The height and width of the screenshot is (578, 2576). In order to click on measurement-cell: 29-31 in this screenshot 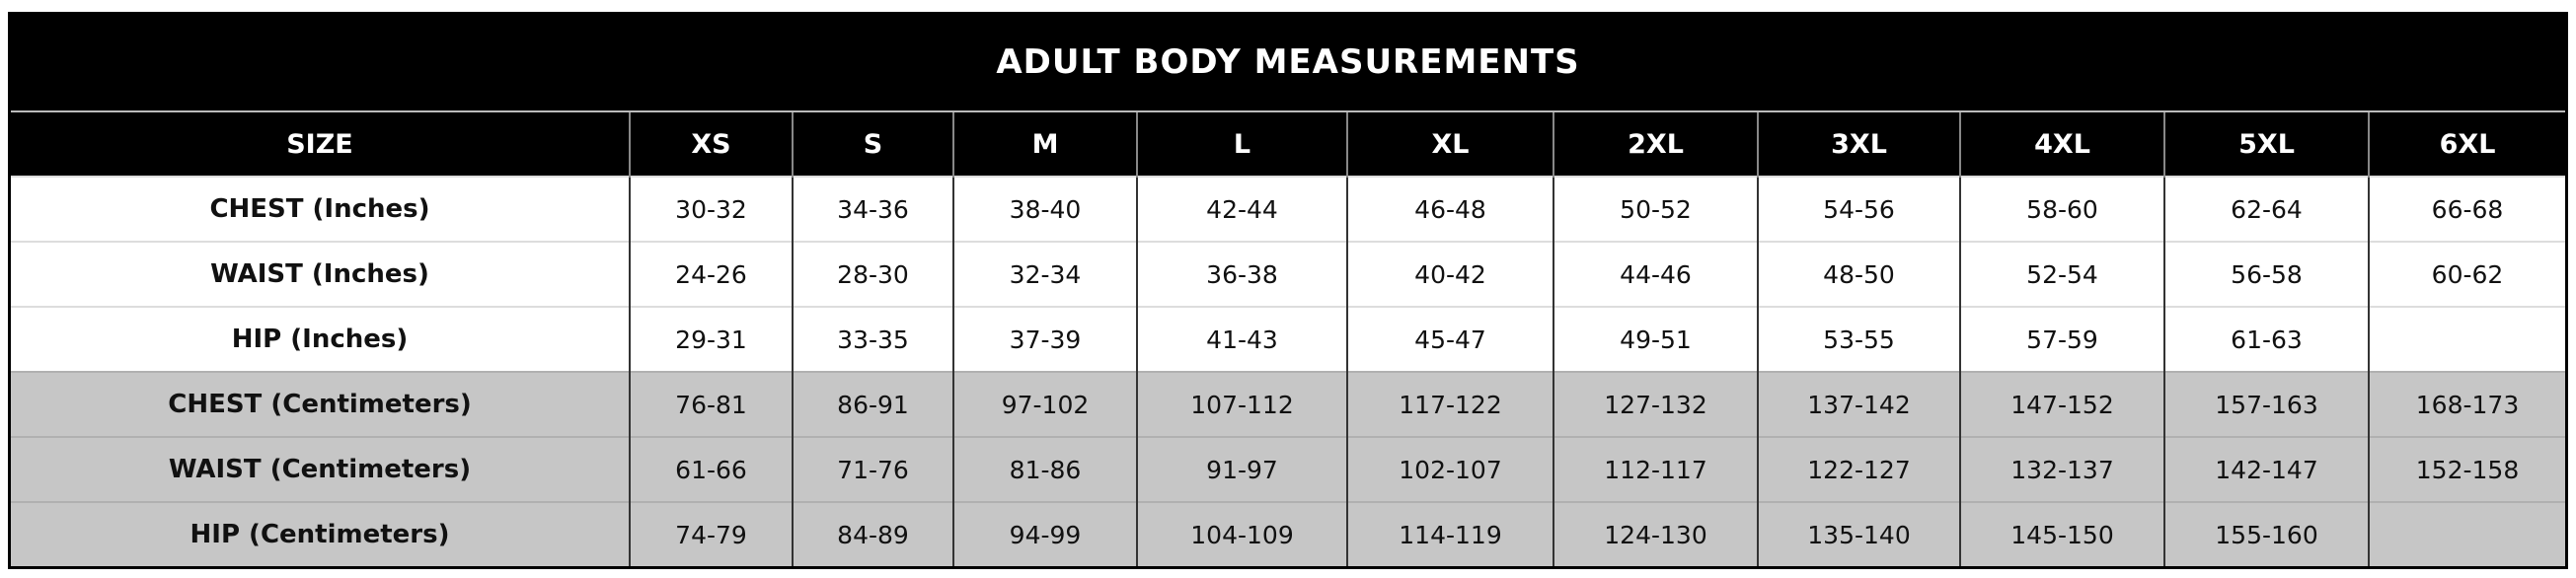, I will do `click(711, 339)`.